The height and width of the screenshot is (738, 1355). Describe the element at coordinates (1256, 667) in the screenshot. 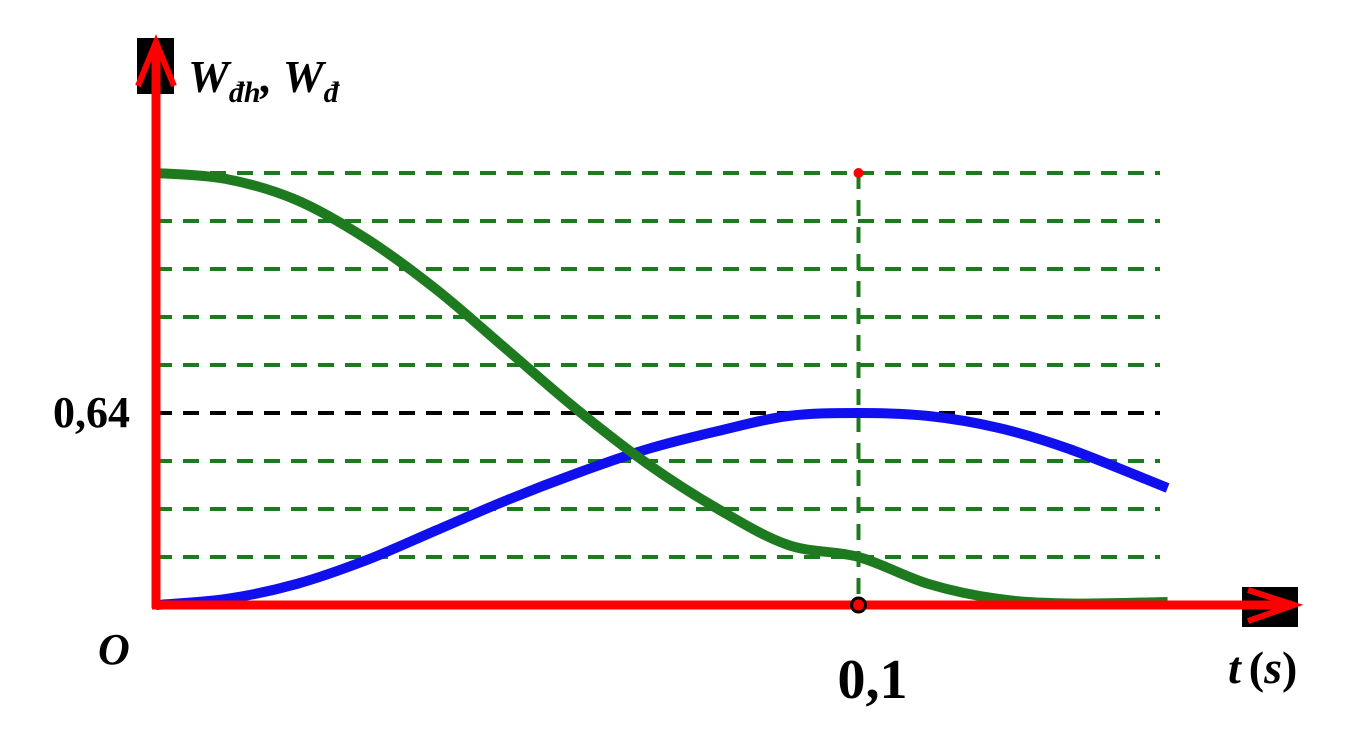

I see `x-axis-label-paren-open: (` at that location.